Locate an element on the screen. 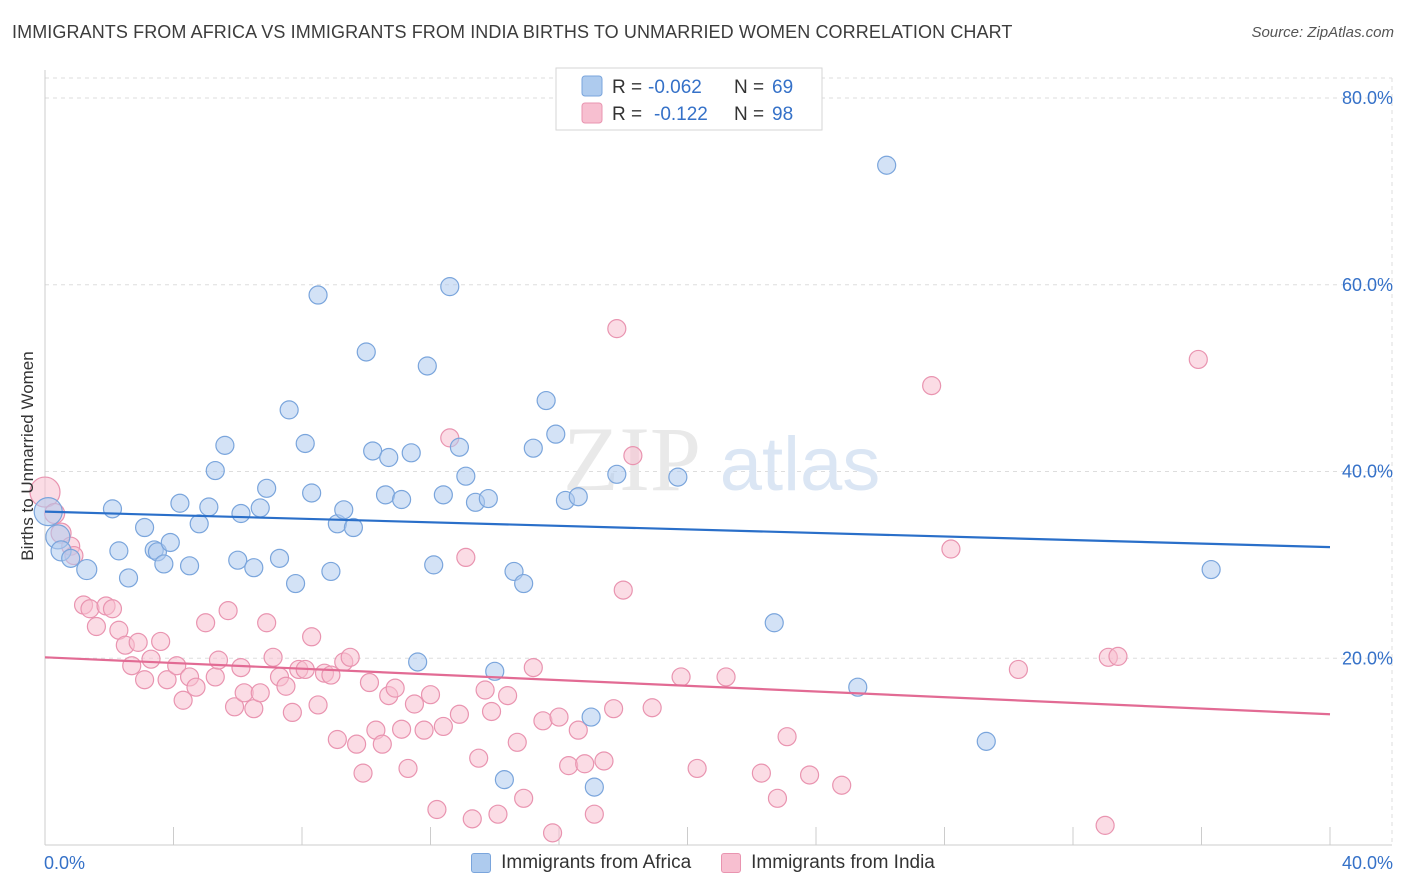 The height and width of the screenshot is (892, 1406). legend-top: R = -0.062 N = 69 R = -0.122 N = 98 is located at coordinates (689, 99).